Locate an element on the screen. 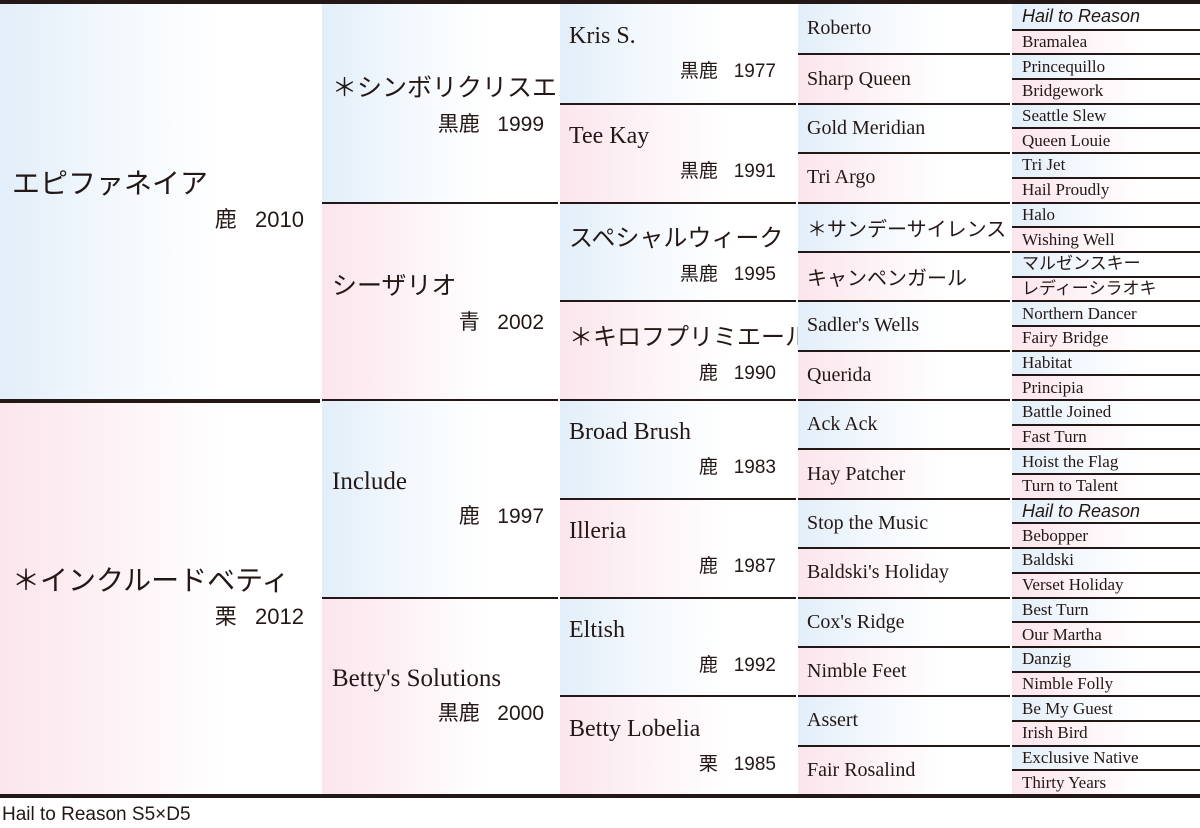  horse-name: Tee Kay is located at coordinates (609, 136).